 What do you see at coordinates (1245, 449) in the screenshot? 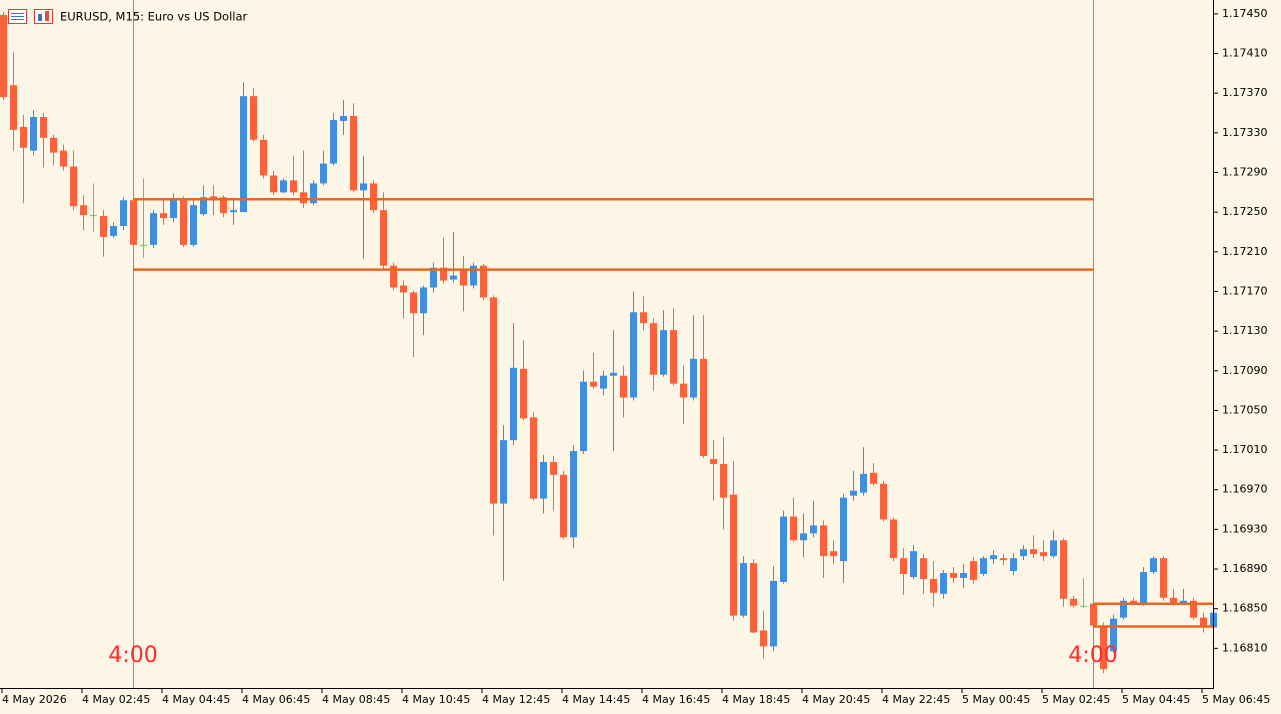
I see `y-tick-label: 1.17010` at bounding box center [1245, 449].